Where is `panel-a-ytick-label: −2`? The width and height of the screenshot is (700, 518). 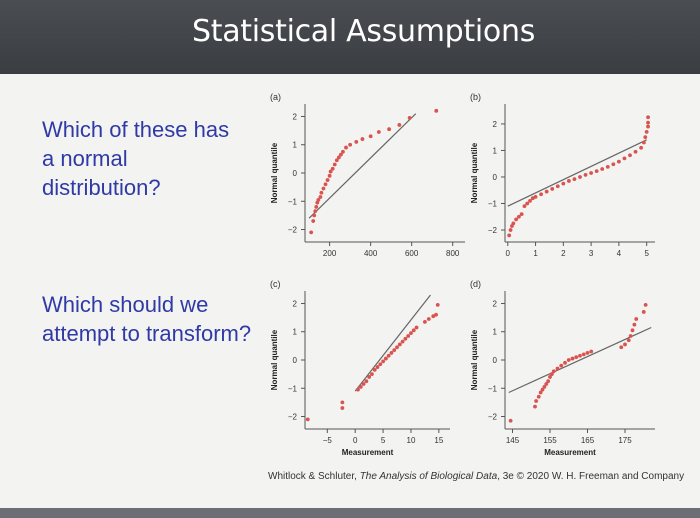 panel-a-ytick-label: −2 is located at coordinates (293, 230).